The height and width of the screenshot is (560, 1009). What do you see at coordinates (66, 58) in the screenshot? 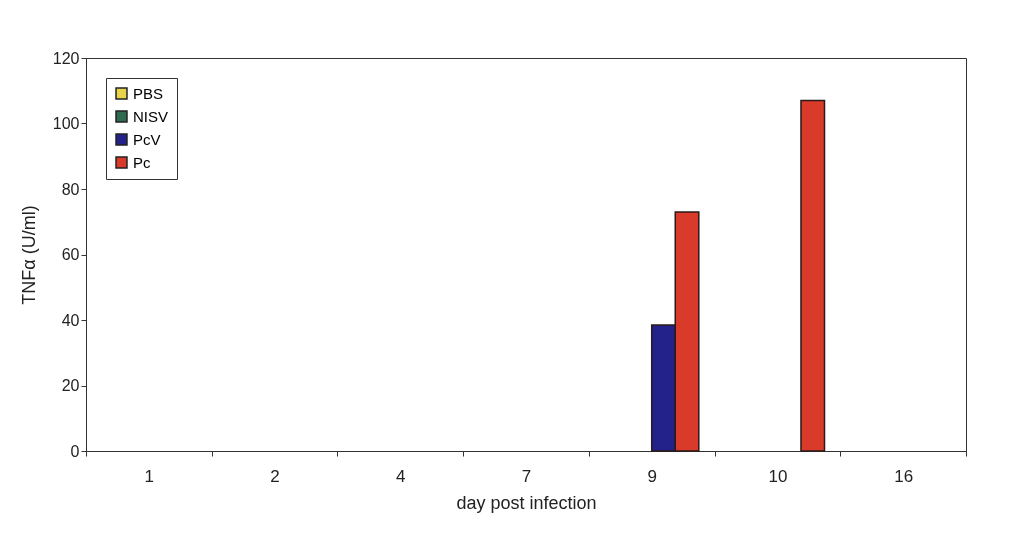
I see `y-tick-label: 120` at bounding box center [66, 58].